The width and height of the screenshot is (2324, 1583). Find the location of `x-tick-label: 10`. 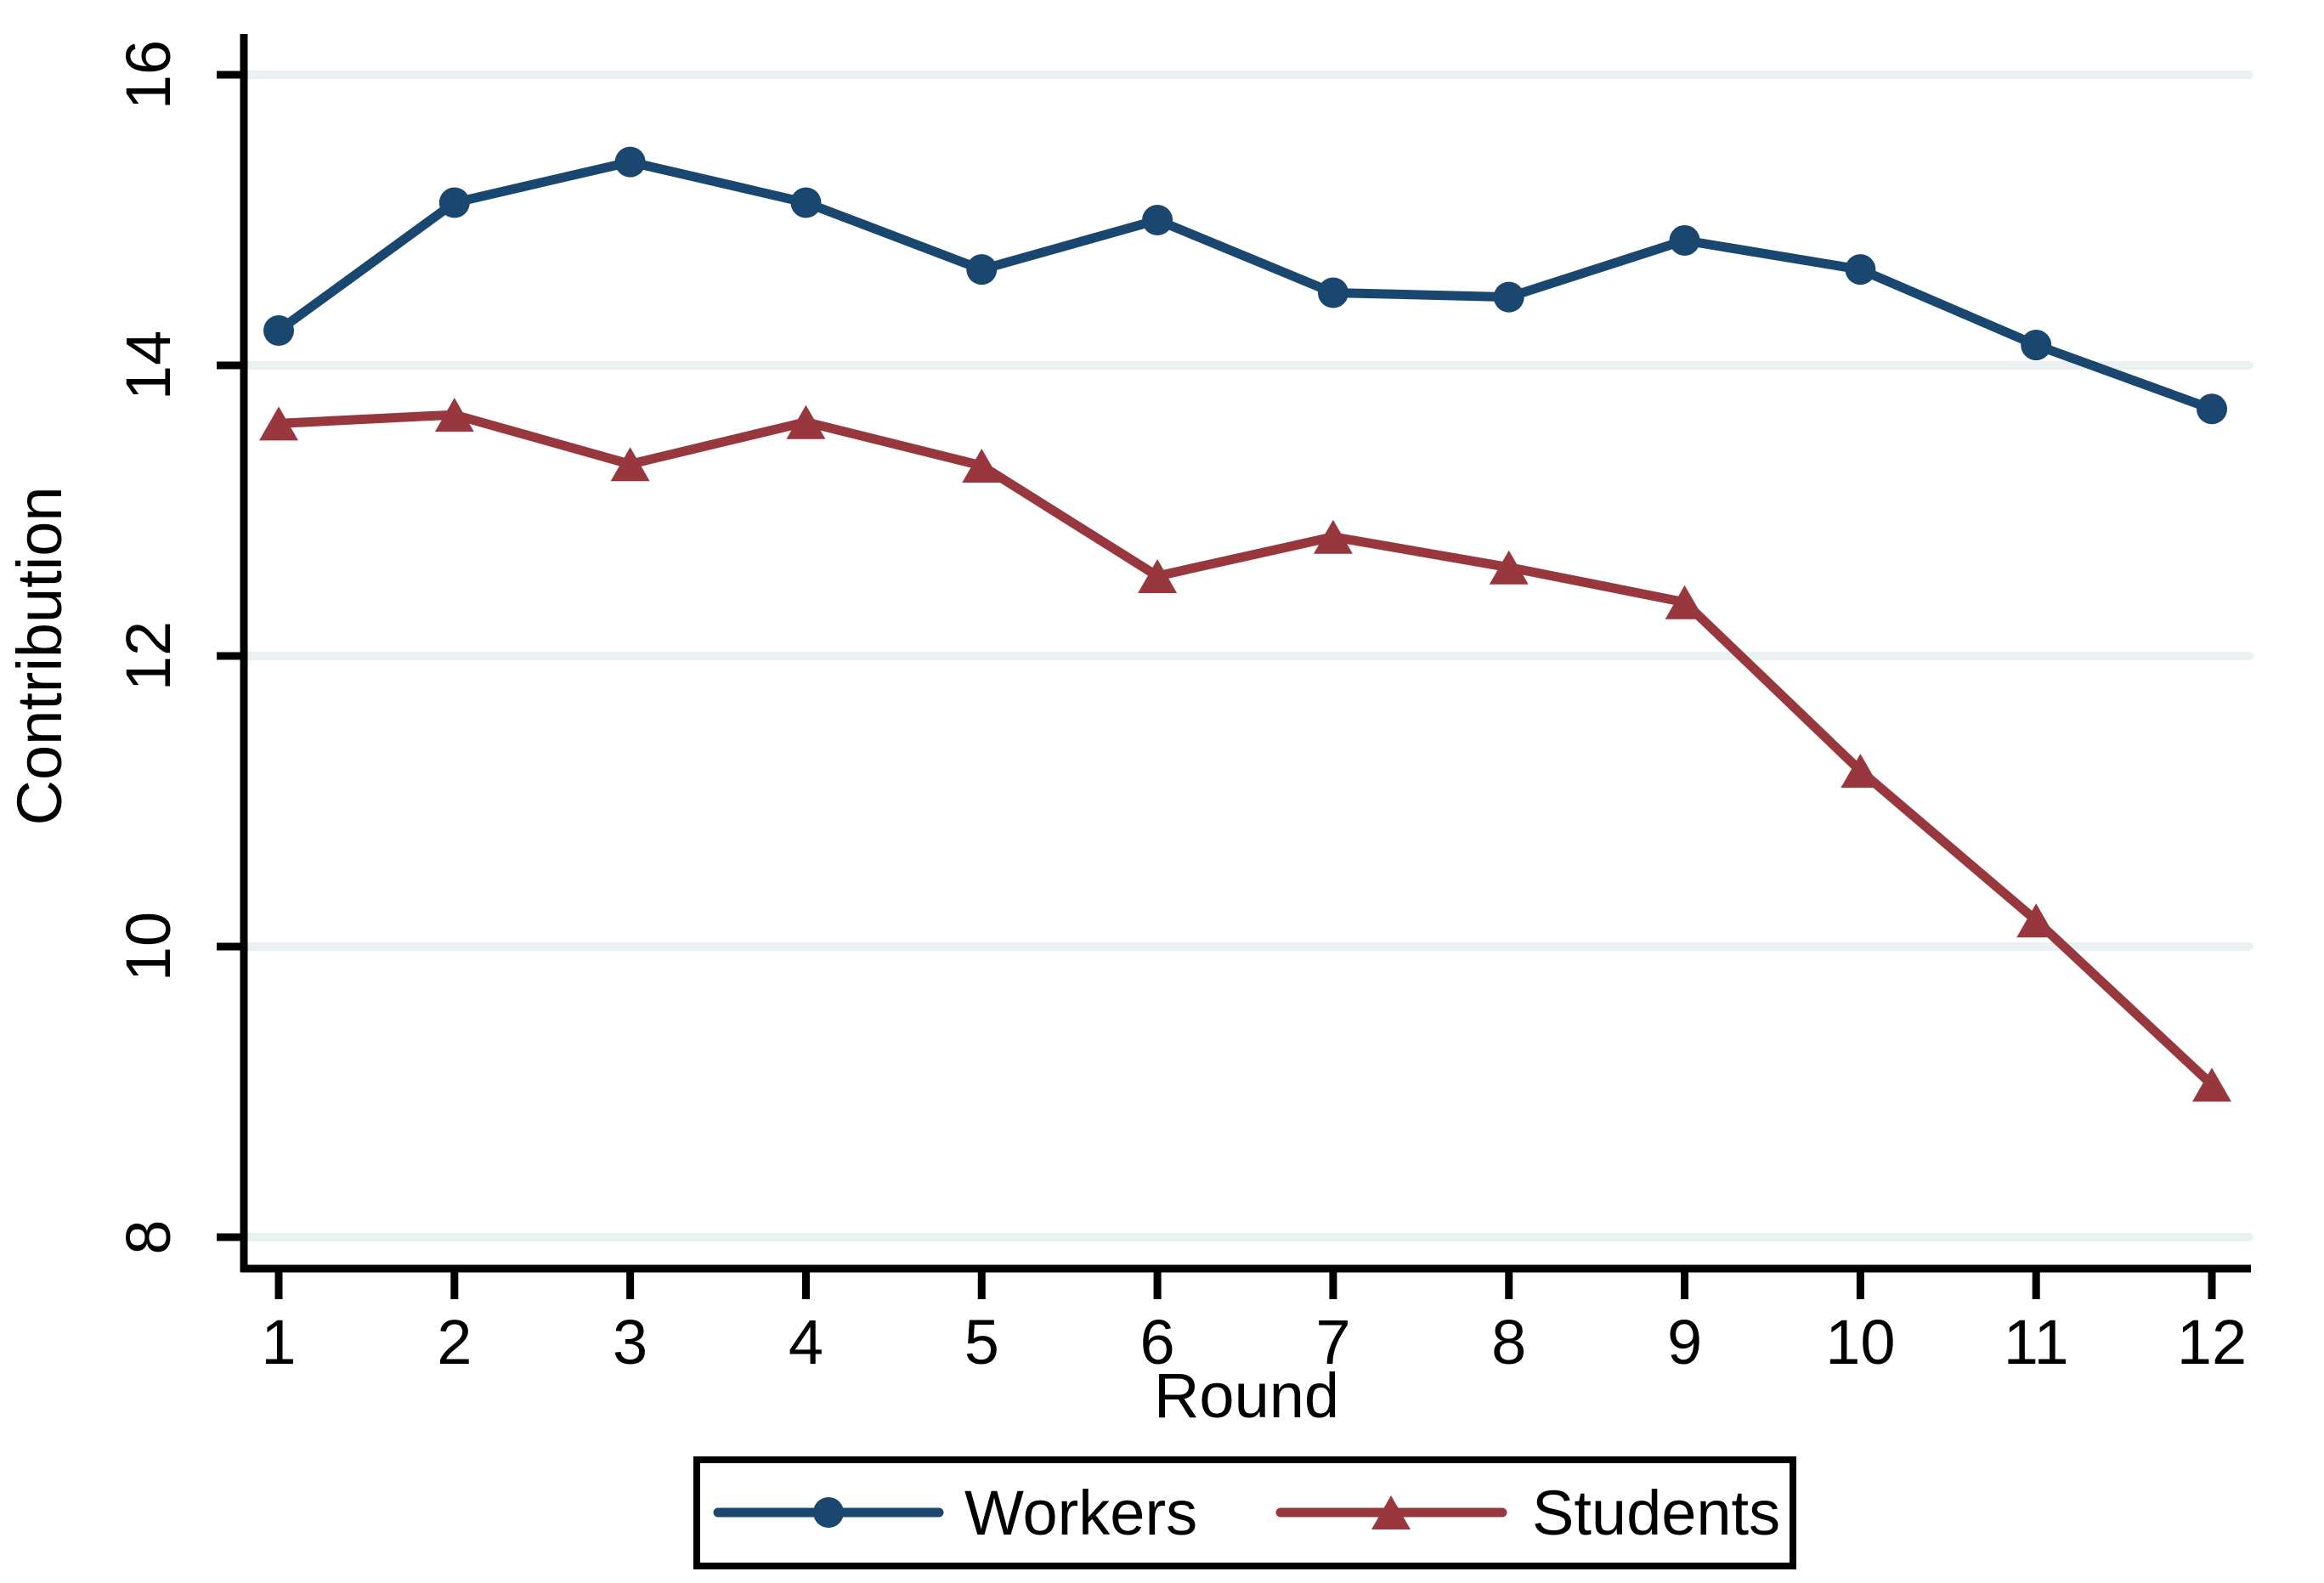

x-tick-label: 10 is located at coordinates (1860, 1342).